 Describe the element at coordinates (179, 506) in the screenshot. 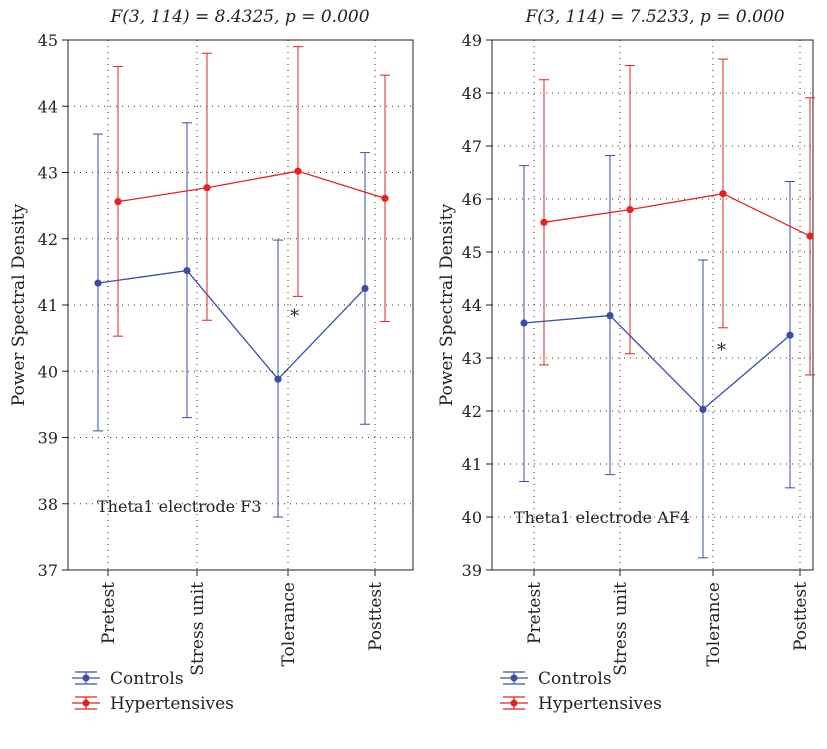

I see `electrode-annotation: Theta1 electrode F3` at that location.